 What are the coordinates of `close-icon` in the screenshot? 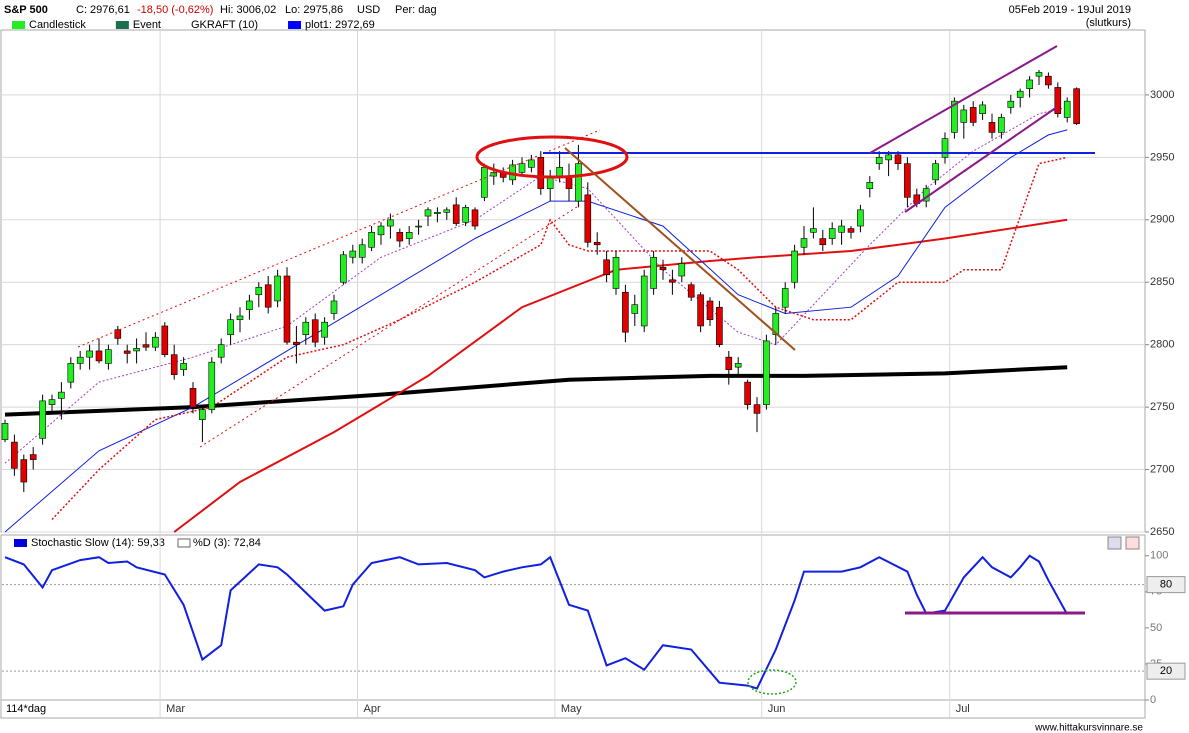 It's located at (1132, 543).